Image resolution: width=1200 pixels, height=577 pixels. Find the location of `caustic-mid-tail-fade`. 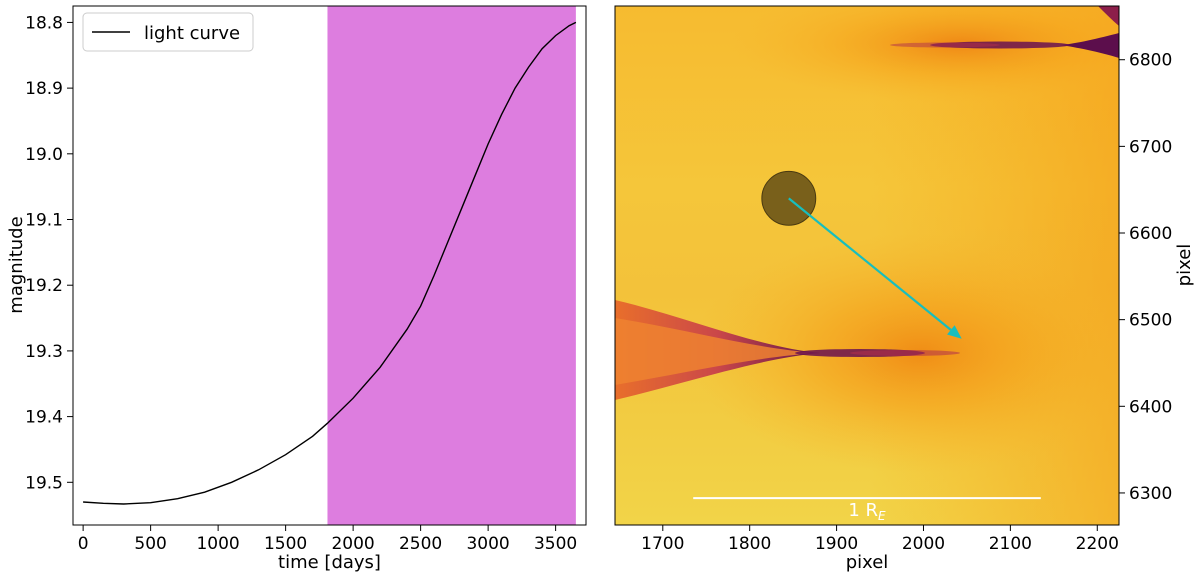

caustic-mid-tail-fade is located at coordinates (905, 353).